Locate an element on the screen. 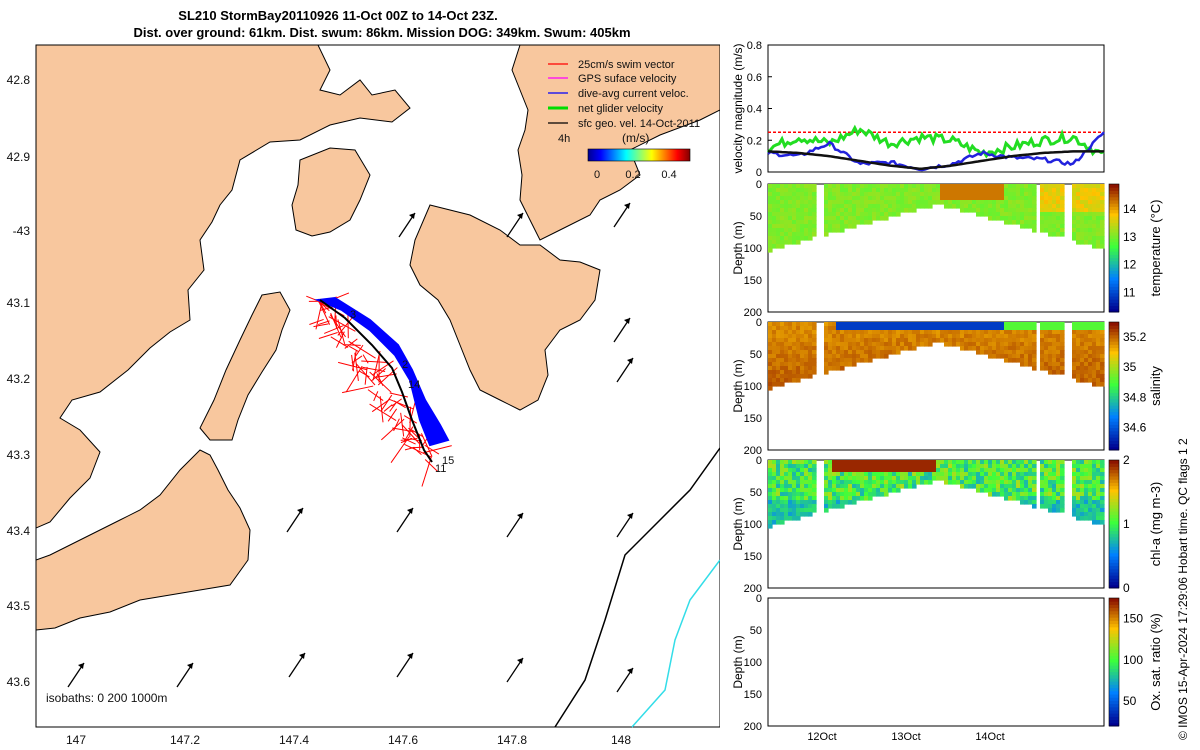  swim-vector is located at coordinates (410, 422).